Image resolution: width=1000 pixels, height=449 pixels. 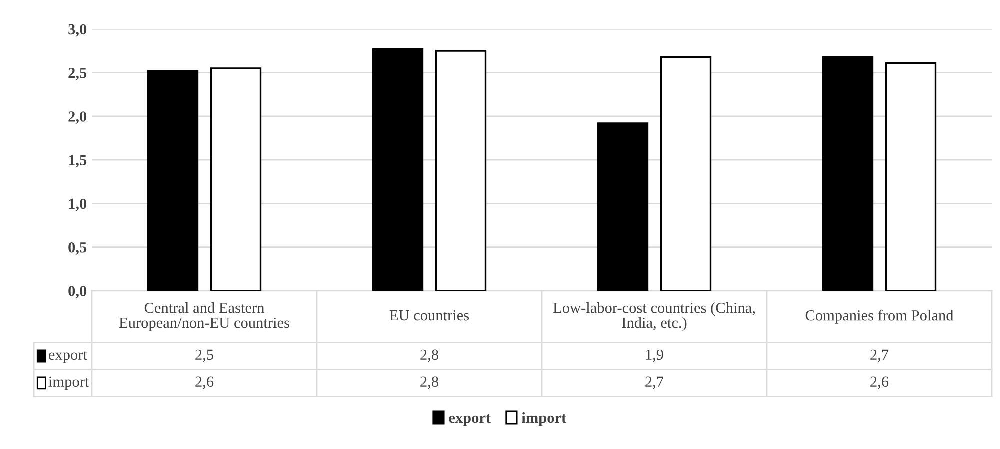 I want to click on y-tick-label: 0,0, so click(x=77, y=292).